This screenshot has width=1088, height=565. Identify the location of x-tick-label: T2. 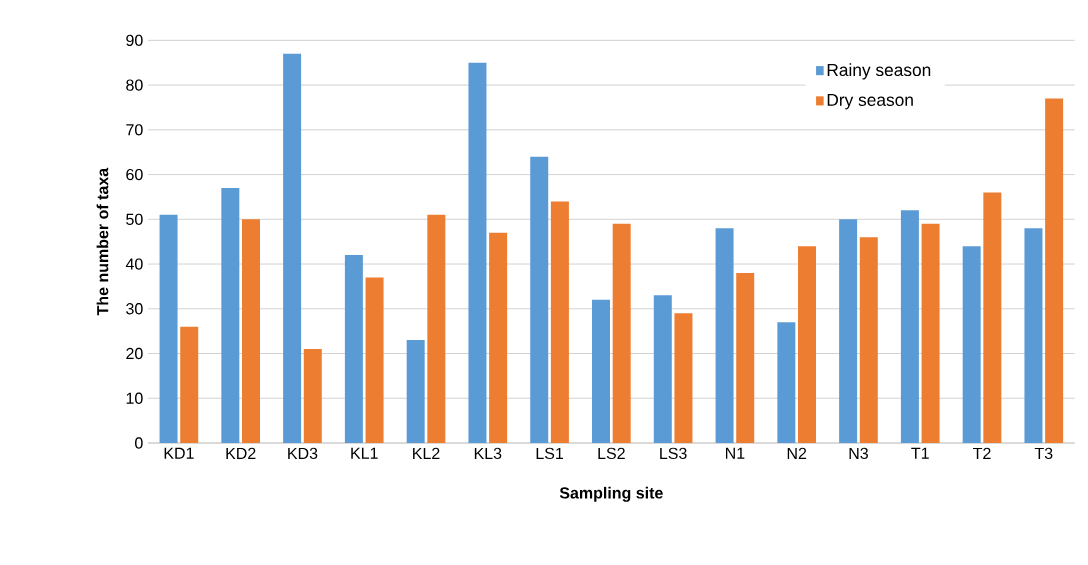
(982, 453).